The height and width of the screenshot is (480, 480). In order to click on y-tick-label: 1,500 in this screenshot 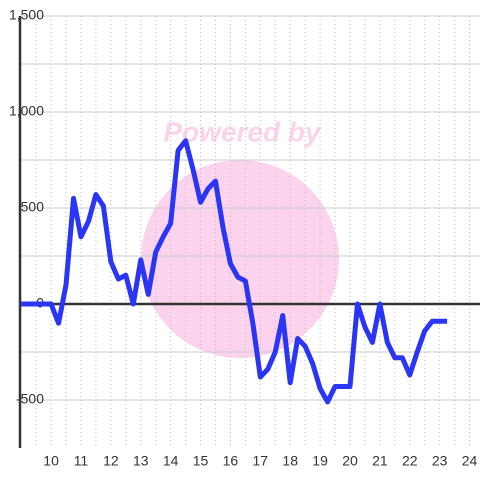, I will do `click(26, 15)`.